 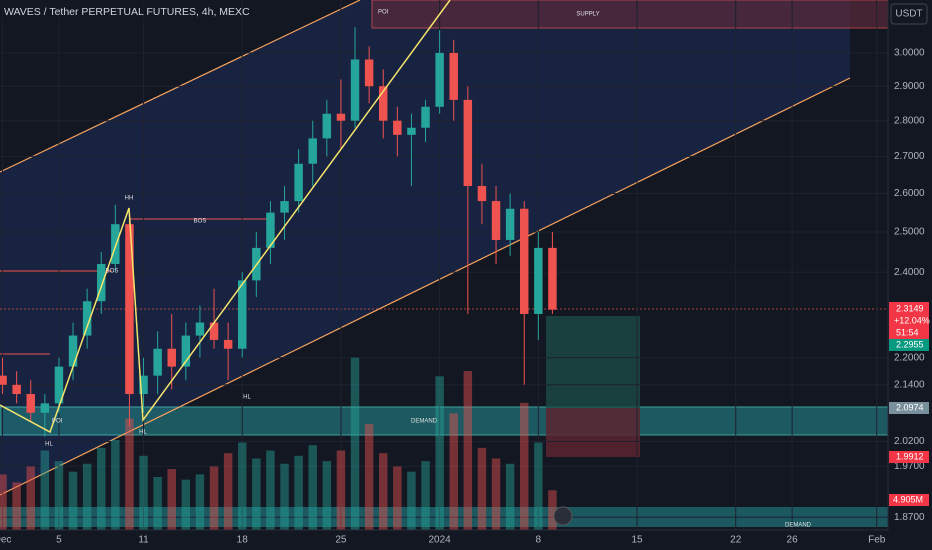 I want to click on y-tick-label: 2.7000, so click(x=909, y=156).